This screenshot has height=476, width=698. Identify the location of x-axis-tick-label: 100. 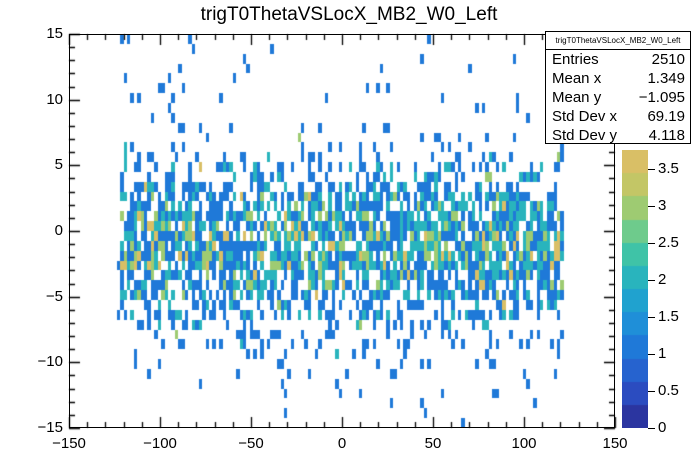
(524, 443).